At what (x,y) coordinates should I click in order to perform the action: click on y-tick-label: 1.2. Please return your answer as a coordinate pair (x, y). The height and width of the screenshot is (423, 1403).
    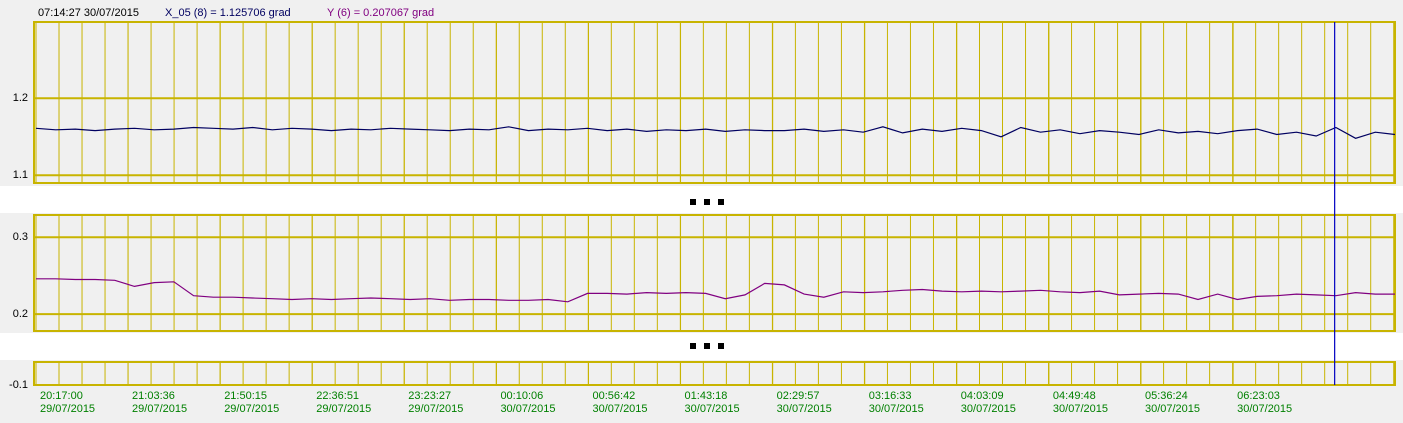
    Looking at the image, I should click on (20, 98).